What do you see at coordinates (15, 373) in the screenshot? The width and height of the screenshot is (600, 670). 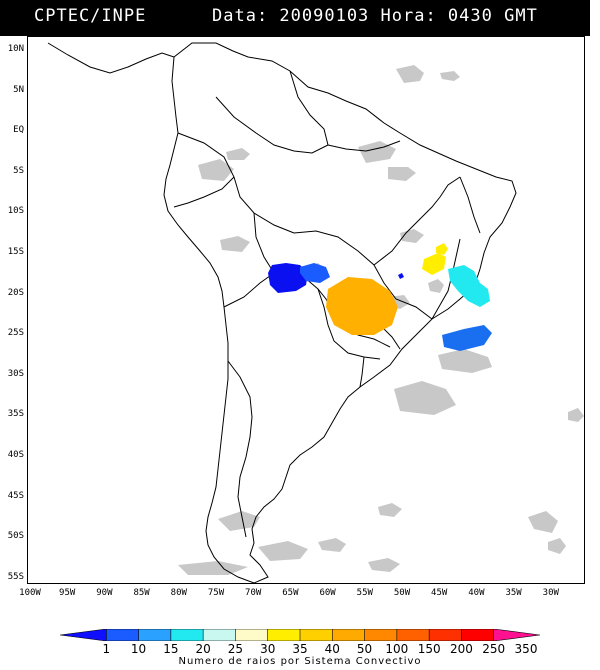 I see `lat-label: 30S` at bounding box center [15, 373].